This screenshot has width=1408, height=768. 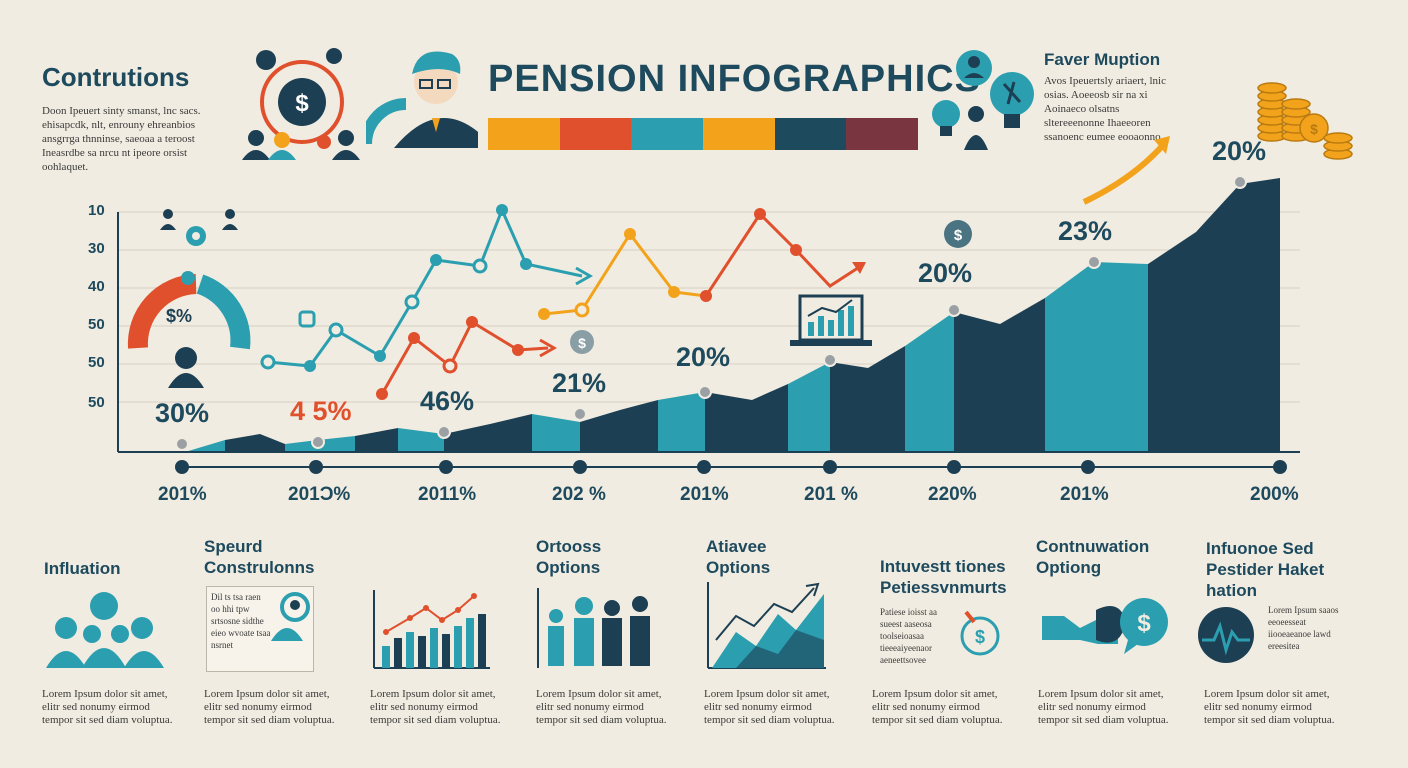 I want to click on right-heading: Faver Muption, so click(x=1102, y=59).